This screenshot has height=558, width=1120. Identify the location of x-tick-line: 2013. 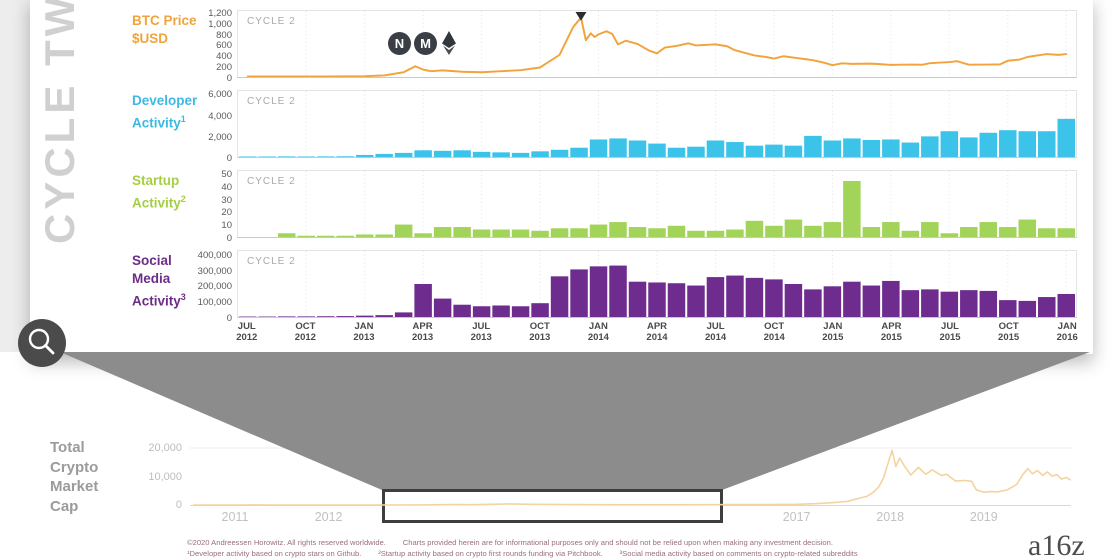
(540, 337).